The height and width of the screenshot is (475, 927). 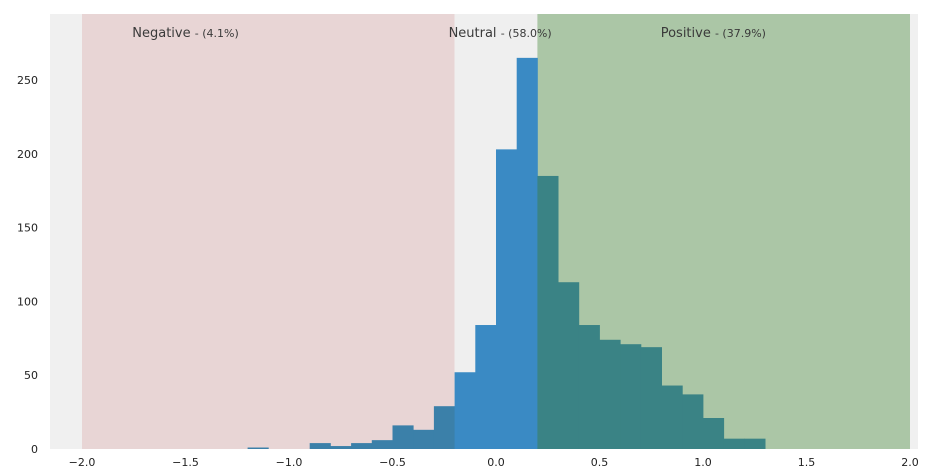 What do you see at coordinates (289, 462) in the screenshot?
I see `x-tick-label: −1.0` at bounding box center [289, 462].